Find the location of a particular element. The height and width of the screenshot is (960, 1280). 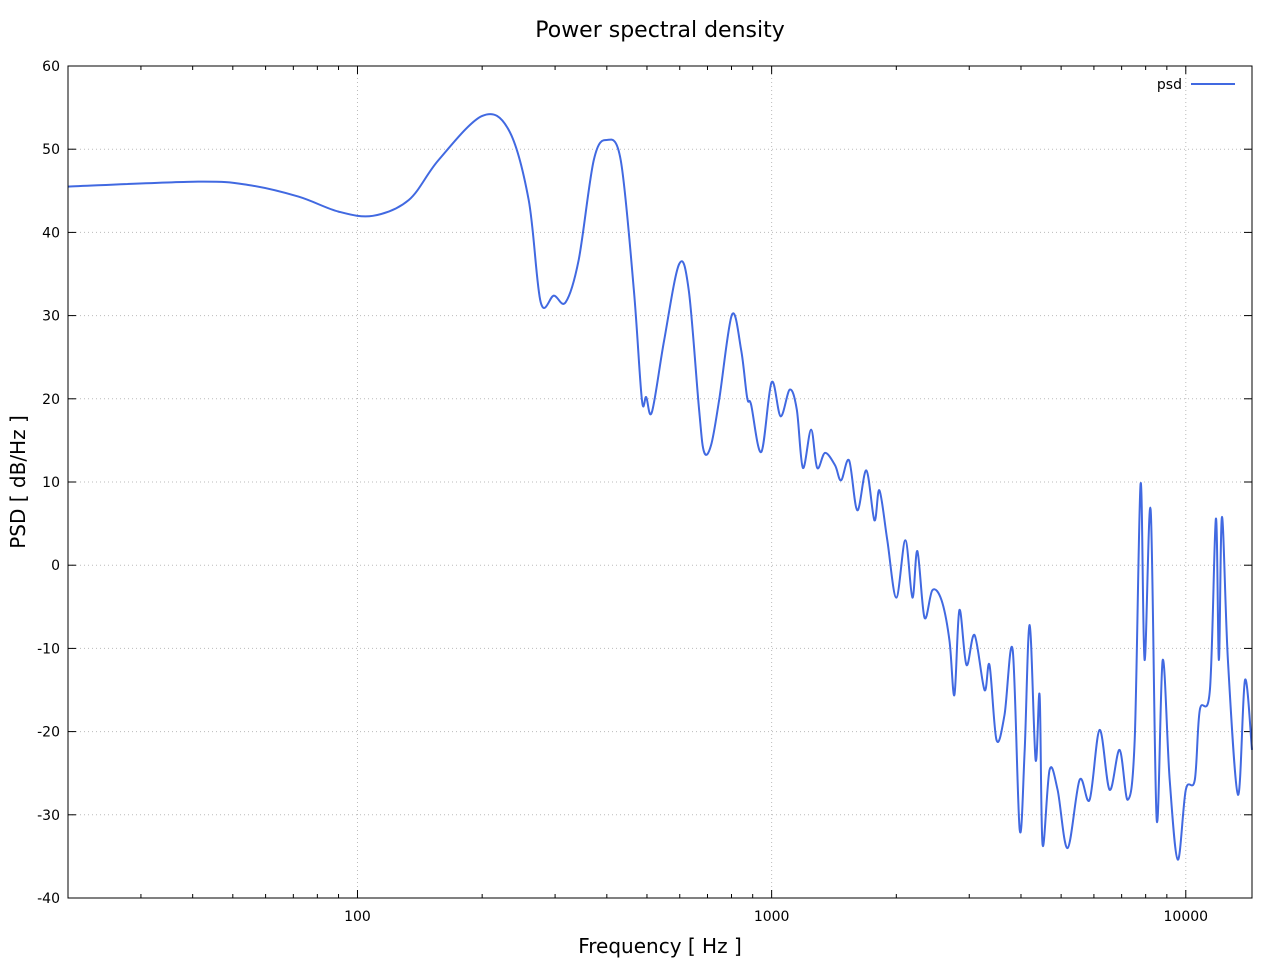

x-tick-label: 1000 is located at coordinates (772, 917).